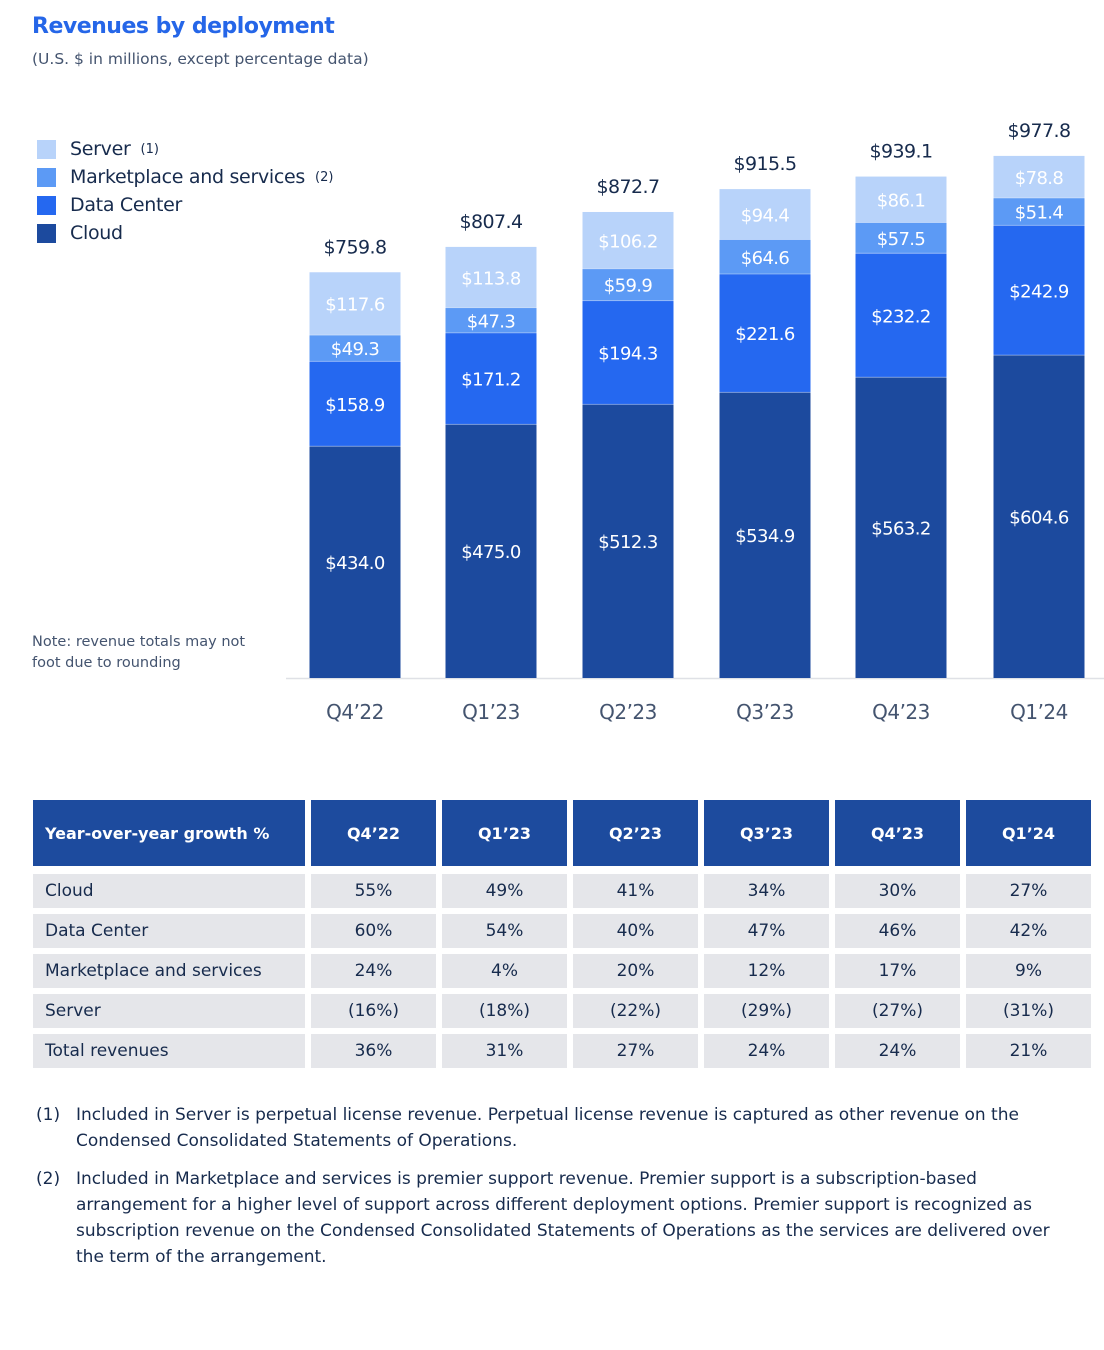  Describe the element at coordinates (324, 177) in the screenshot. I see `legend-footnote-ref: (2)` at that location.